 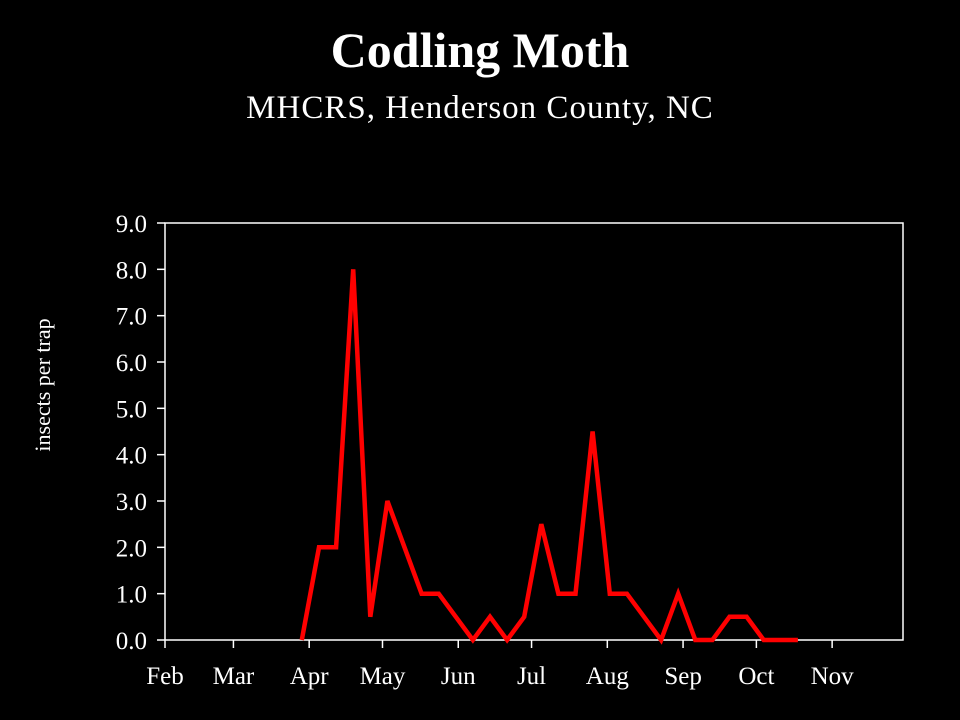 What do you see at coordinates (131, 363) in the screenshot?
I see `y-tick-label: 6.0` at bounding box center [131, 363].